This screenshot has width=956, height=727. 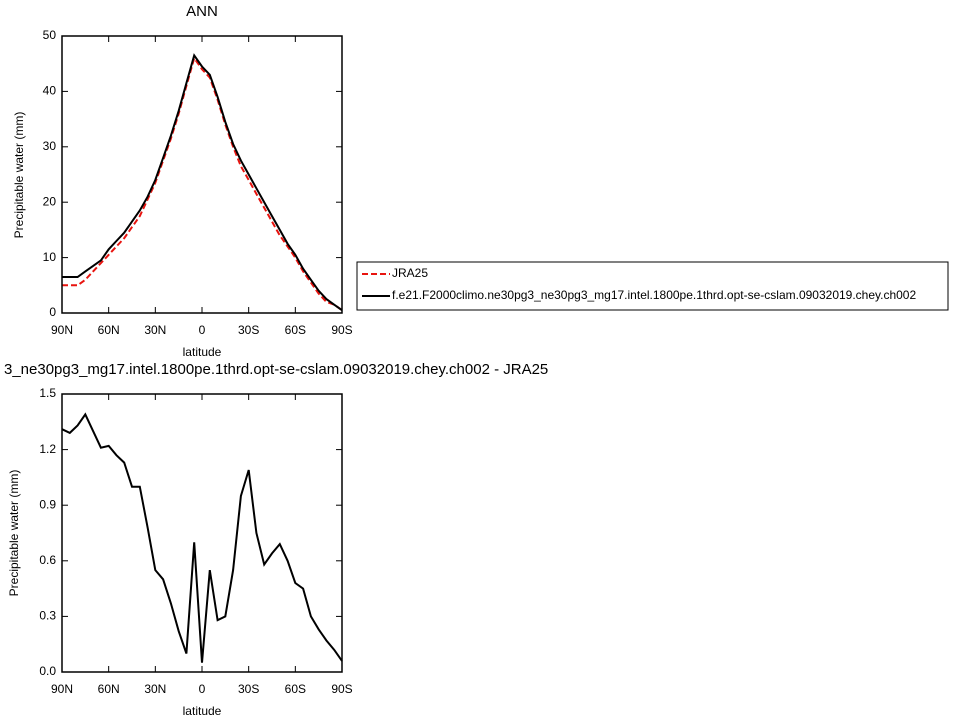 What do you see at coordinates (50, 257) in the screenshot?
I see `y-tick-label: 10` at bounding box center [50, 257].